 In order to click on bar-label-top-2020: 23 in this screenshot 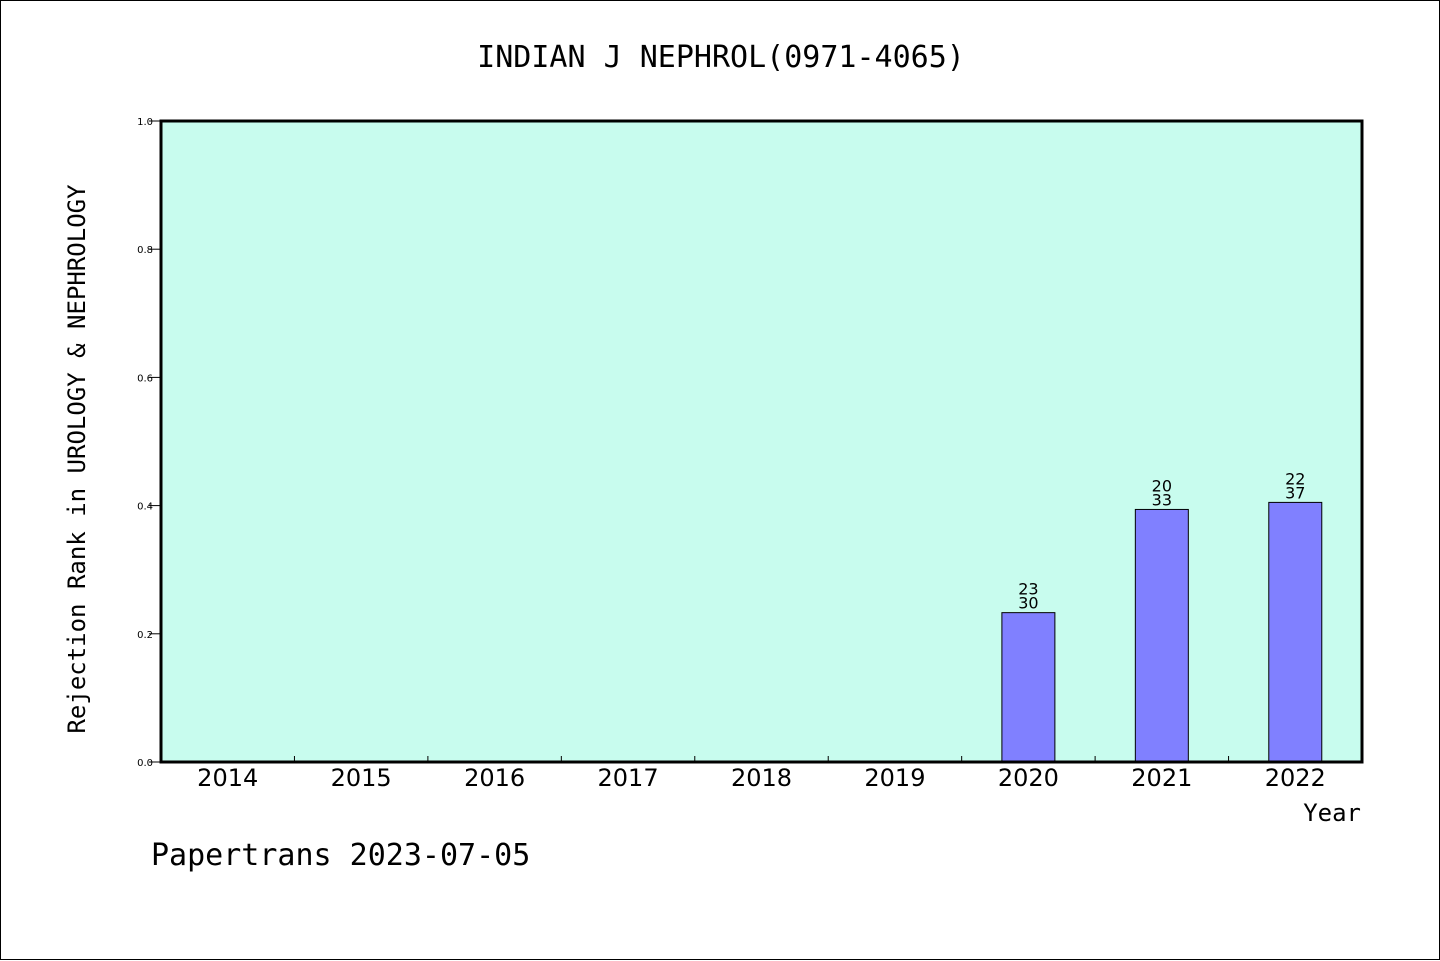, I will do `click(1028, 589)`.